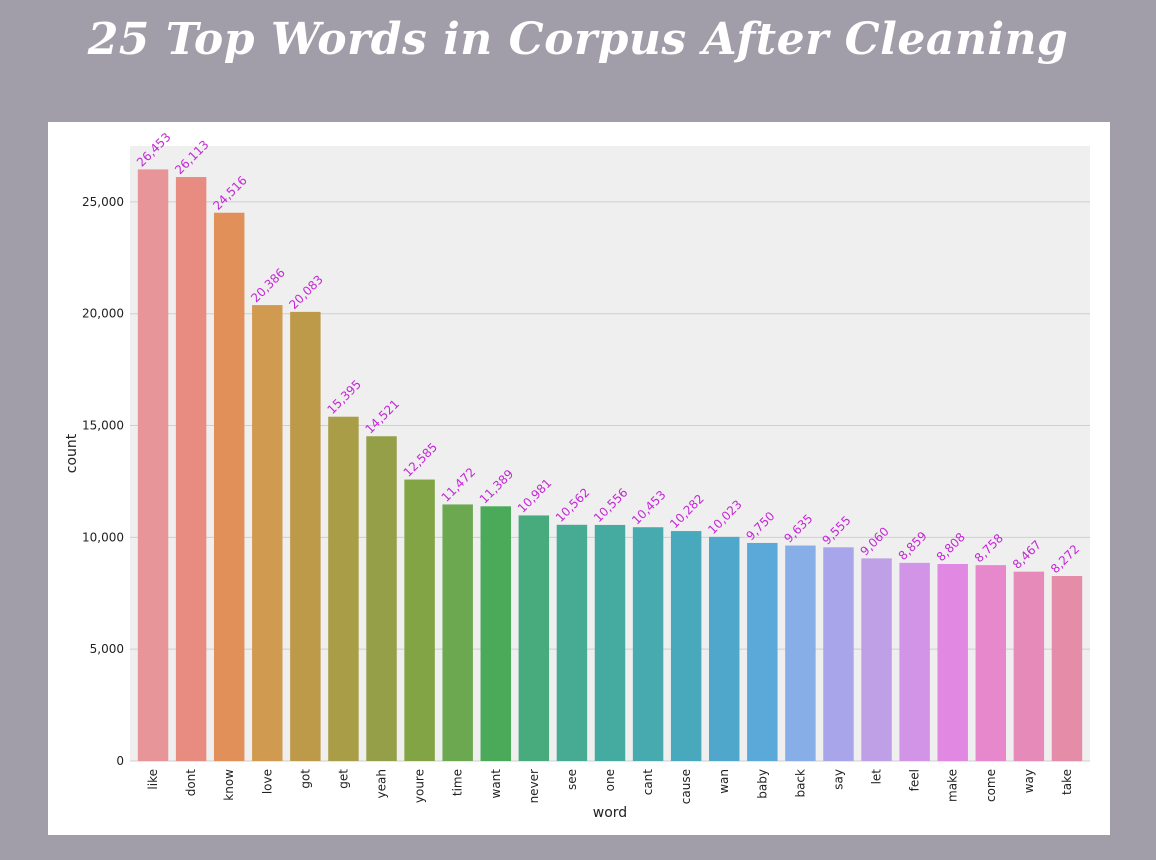 Image resolution: width=1156 pixels, height=860 pixels. Describe the element at coordinates (103, 314) in the screenshot. I see `y-tick-label: 20,000` at that location.